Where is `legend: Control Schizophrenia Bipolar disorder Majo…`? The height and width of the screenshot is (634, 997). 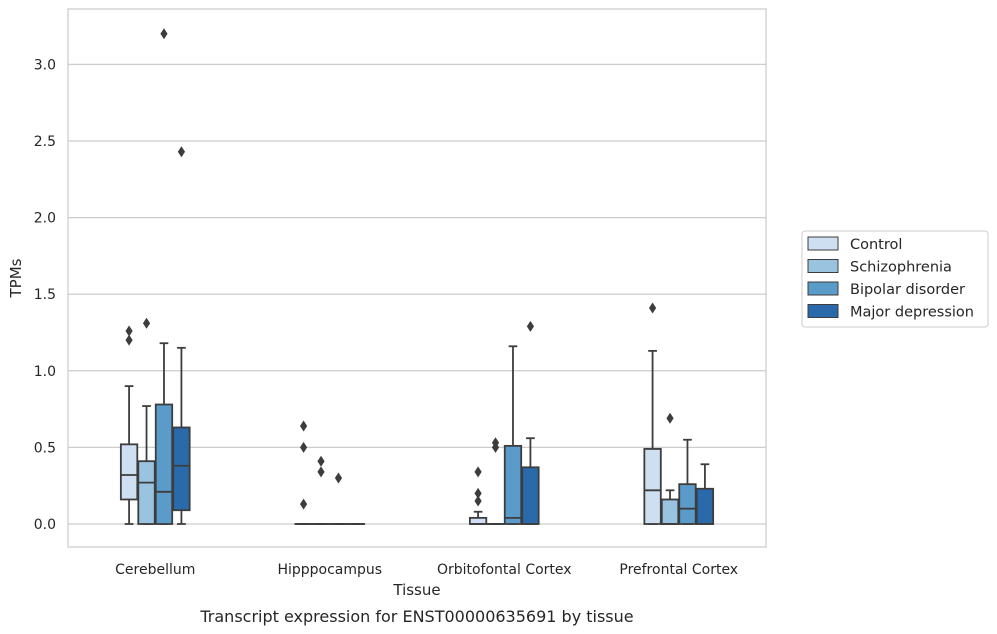 legend: Control Schizophrenia Bipolar disorder Majo… is located at coordinates (895, 279).